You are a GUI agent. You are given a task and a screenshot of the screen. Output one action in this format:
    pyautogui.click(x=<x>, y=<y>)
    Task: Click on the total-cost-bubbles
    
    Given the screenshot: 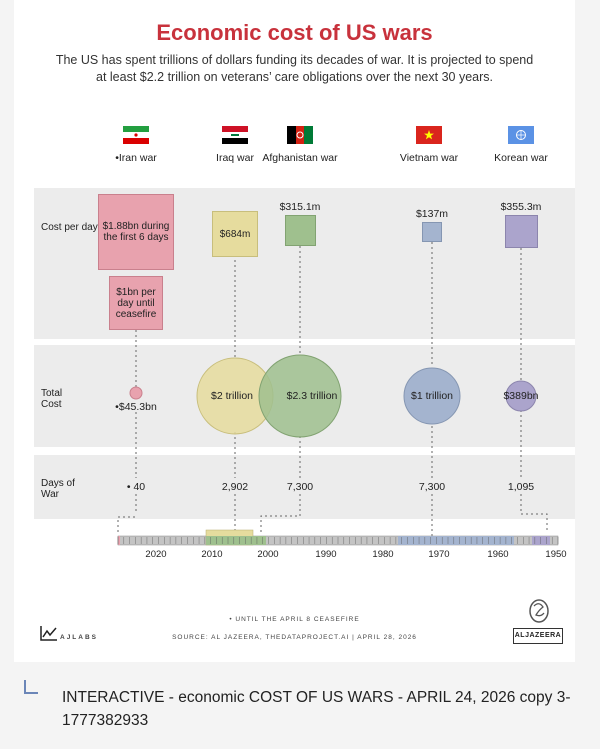 What is the action you would take?
    pyautogui.click(x=333, y=396)
    